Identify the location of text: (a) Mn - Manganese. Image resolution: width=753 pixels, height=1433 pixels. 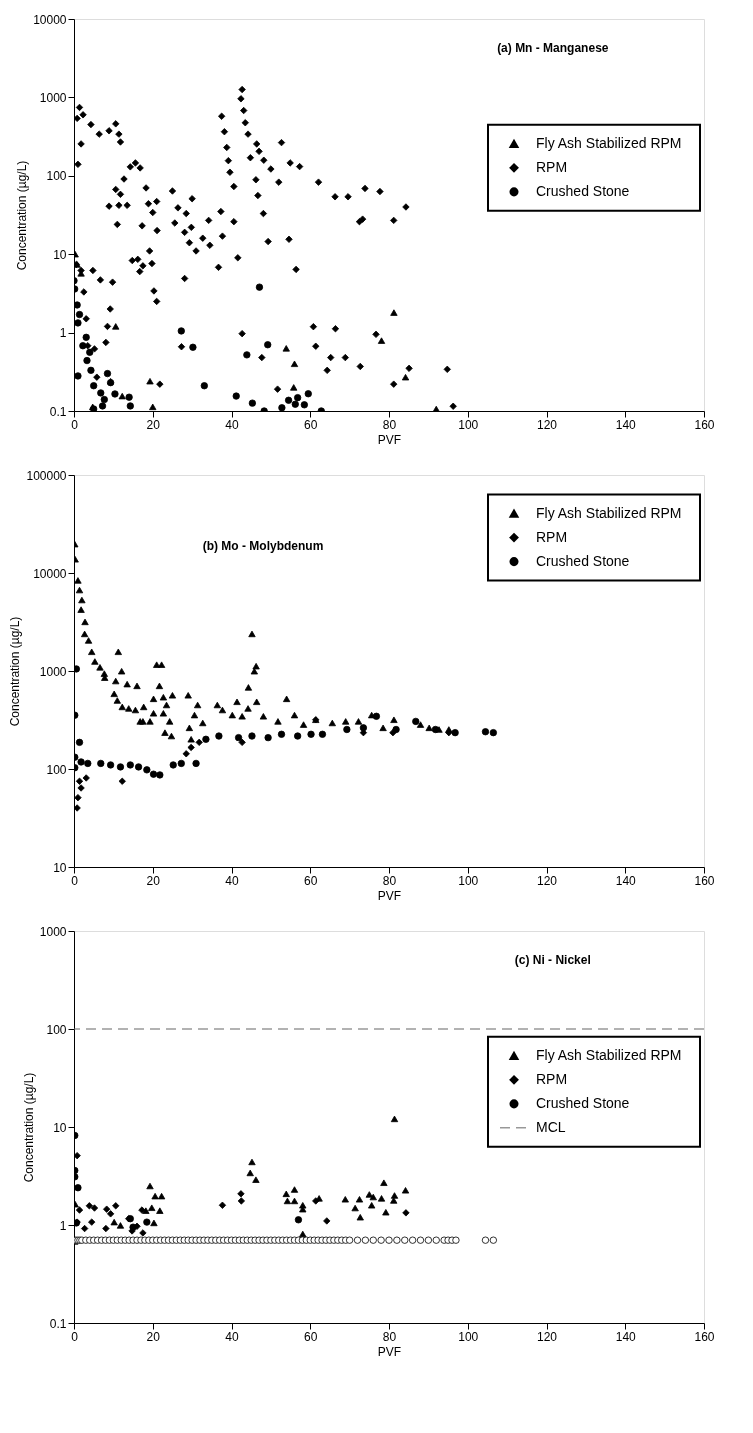
(553, 48).